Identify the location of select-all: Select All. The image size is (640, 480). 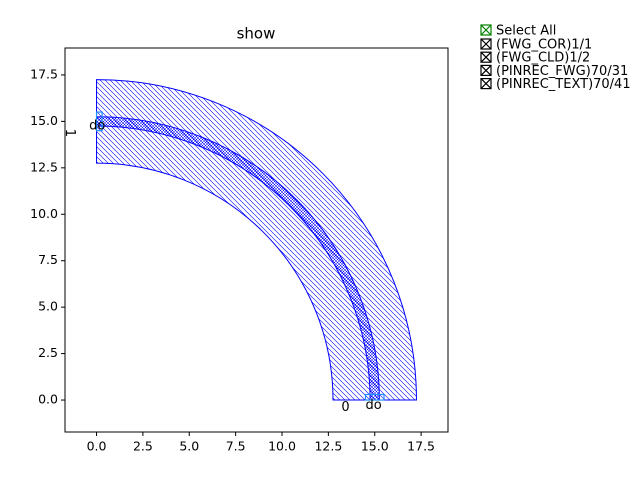
(526, 31).